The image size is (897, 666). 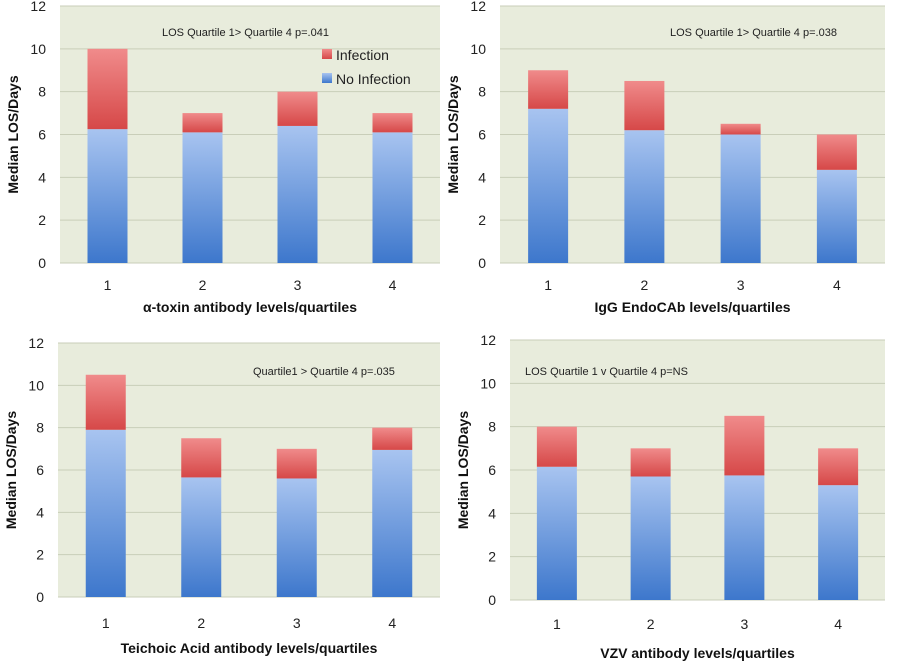 I want to click on legend-swatch-no-infection, so click(x=327, y=78).